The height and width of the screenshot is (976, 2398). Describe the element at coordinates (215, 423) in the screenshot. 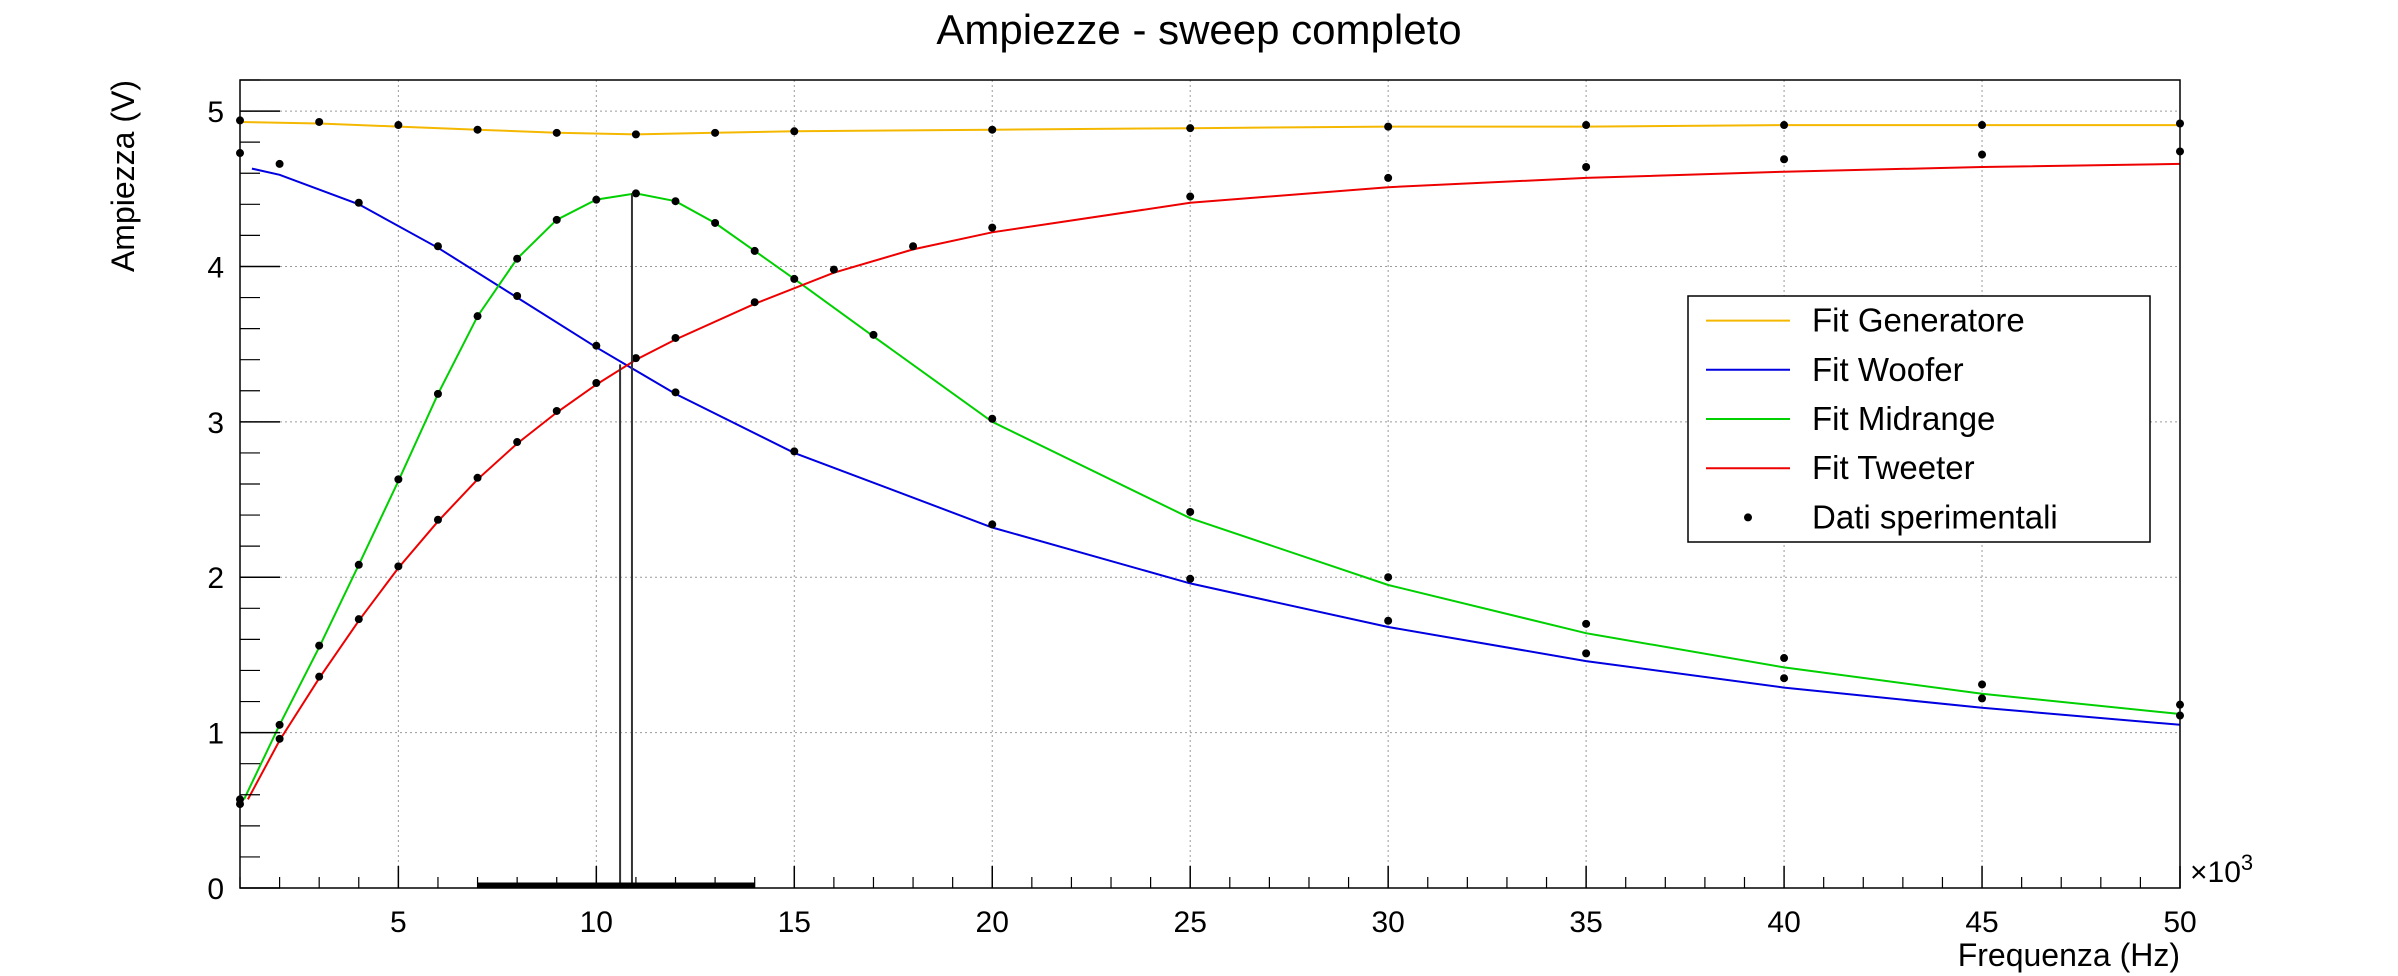

I see `y-tick-label: 3` at that location.